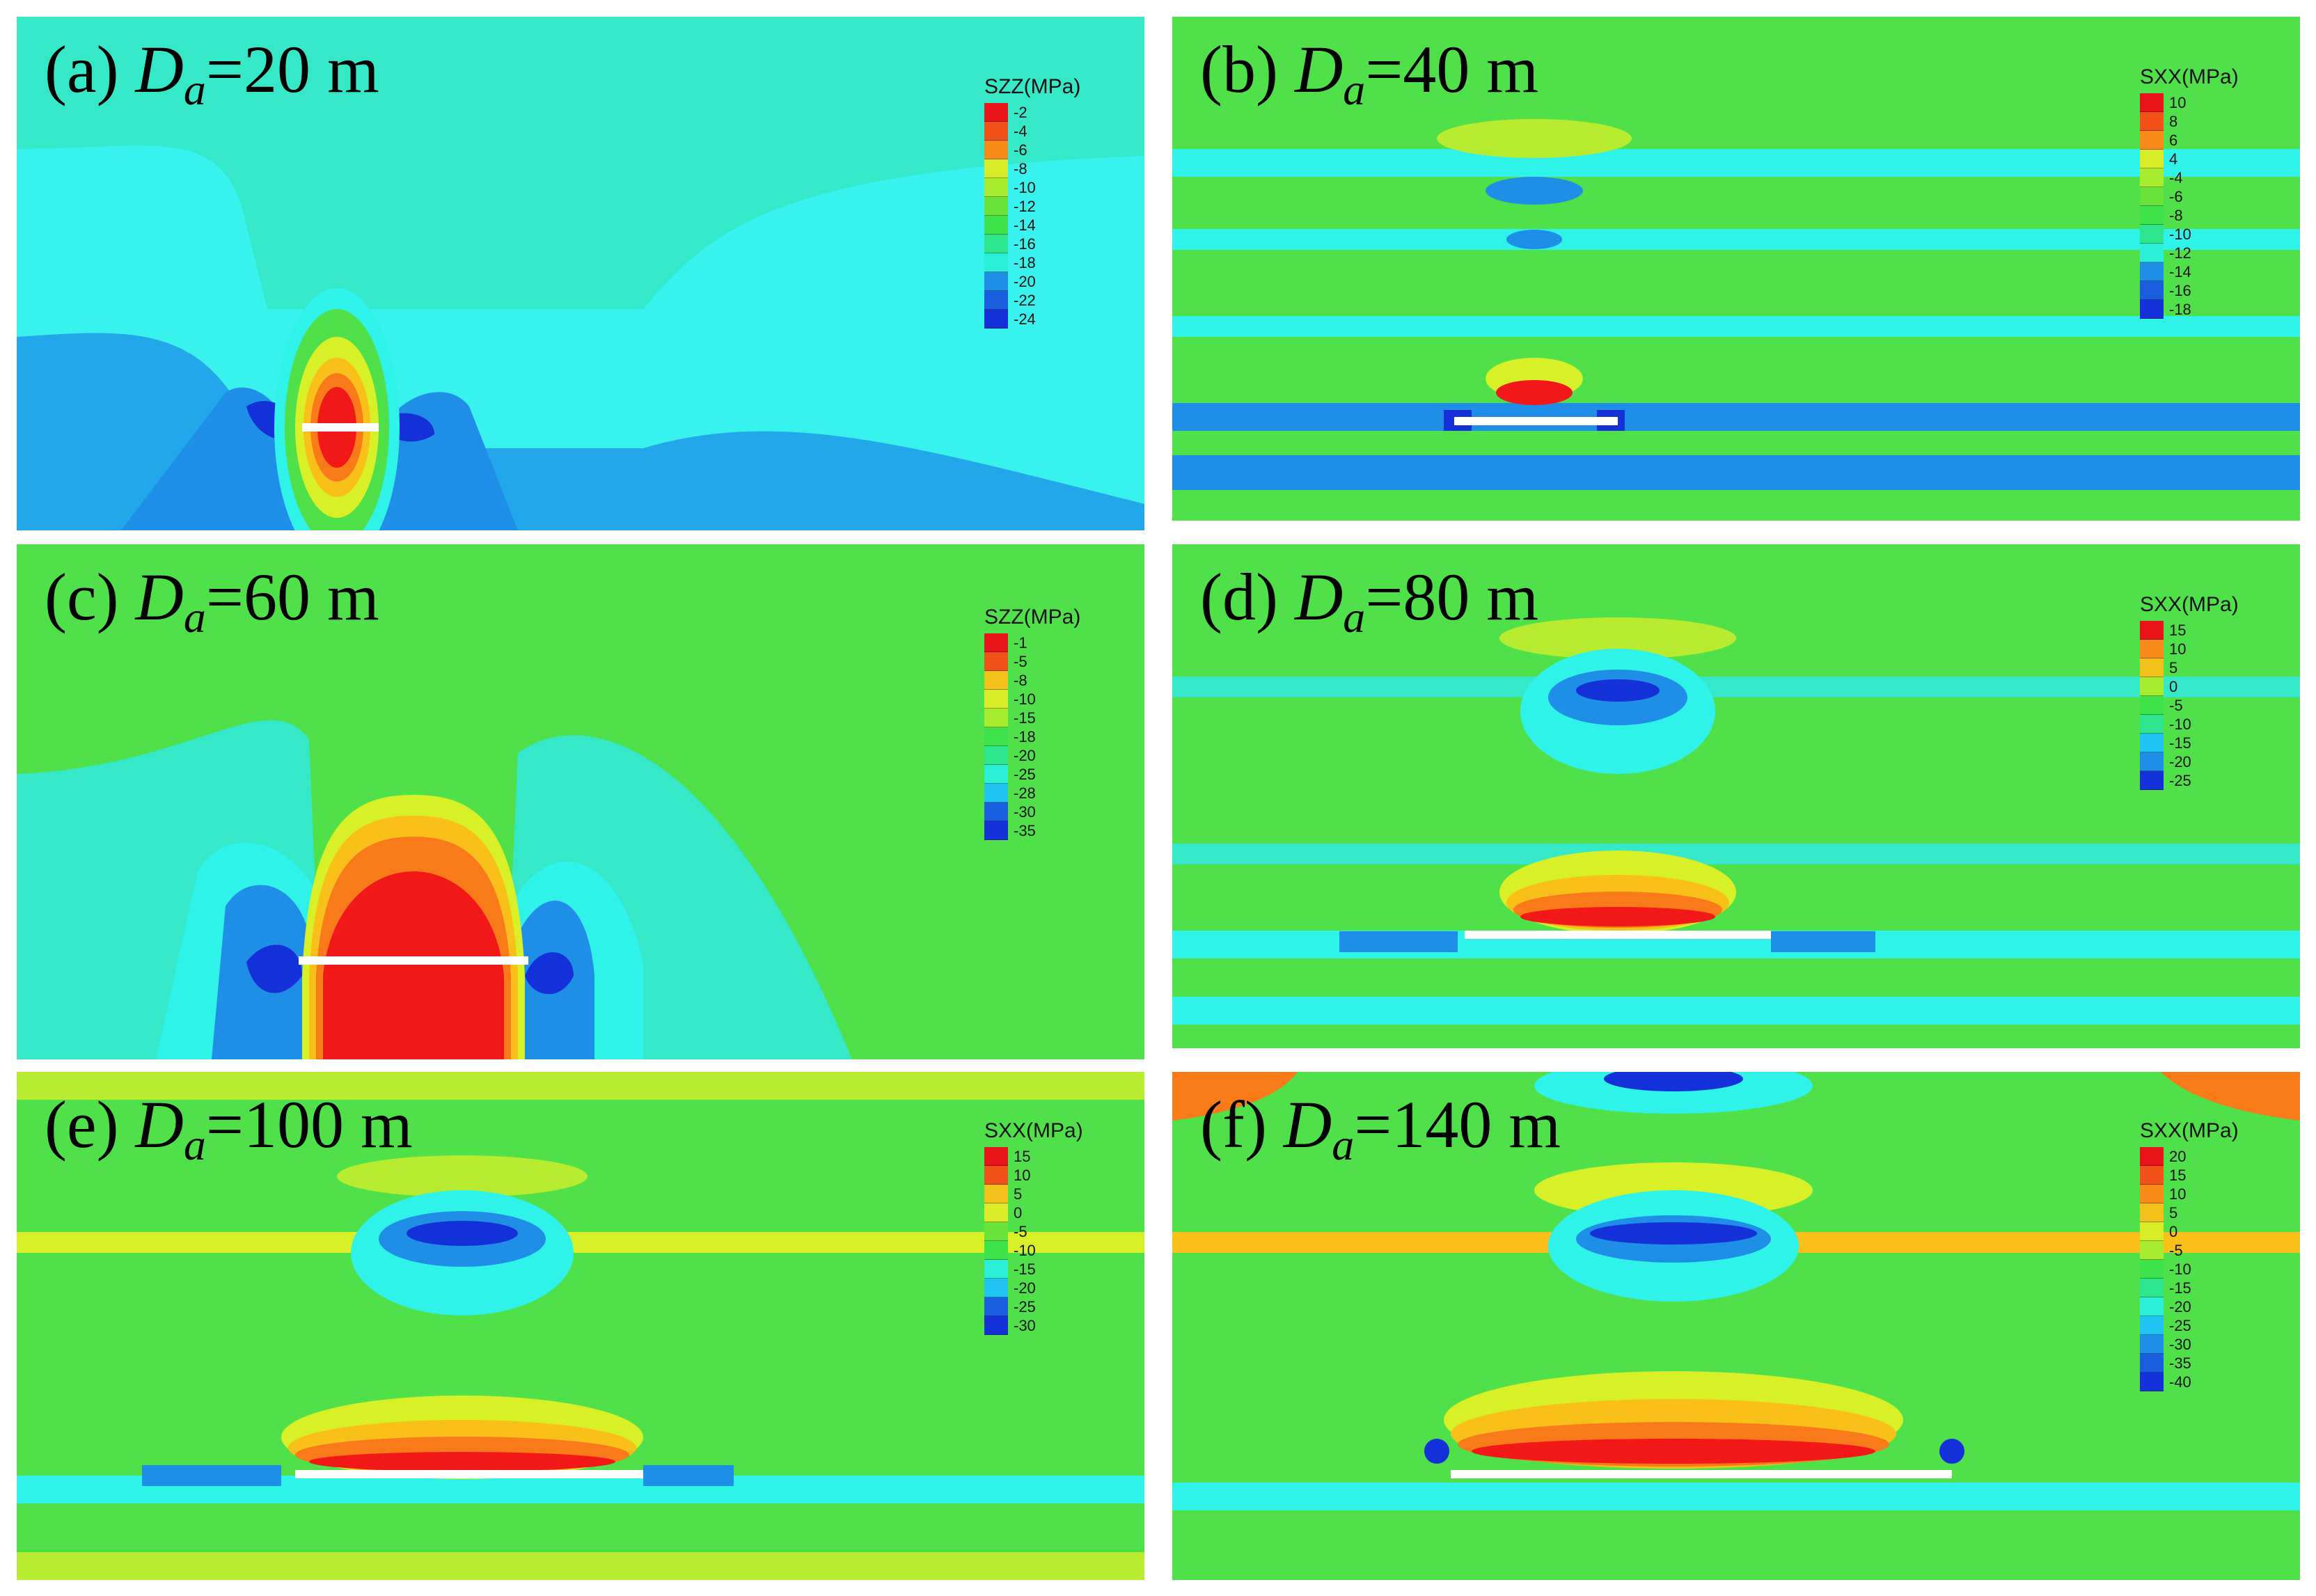 The height and width of the screenshot is (1596, 2316). What do you see at coordinates (2206, 159) in the screenshot?
I see `legend-row: 4` at bounding box center [2206, 159].